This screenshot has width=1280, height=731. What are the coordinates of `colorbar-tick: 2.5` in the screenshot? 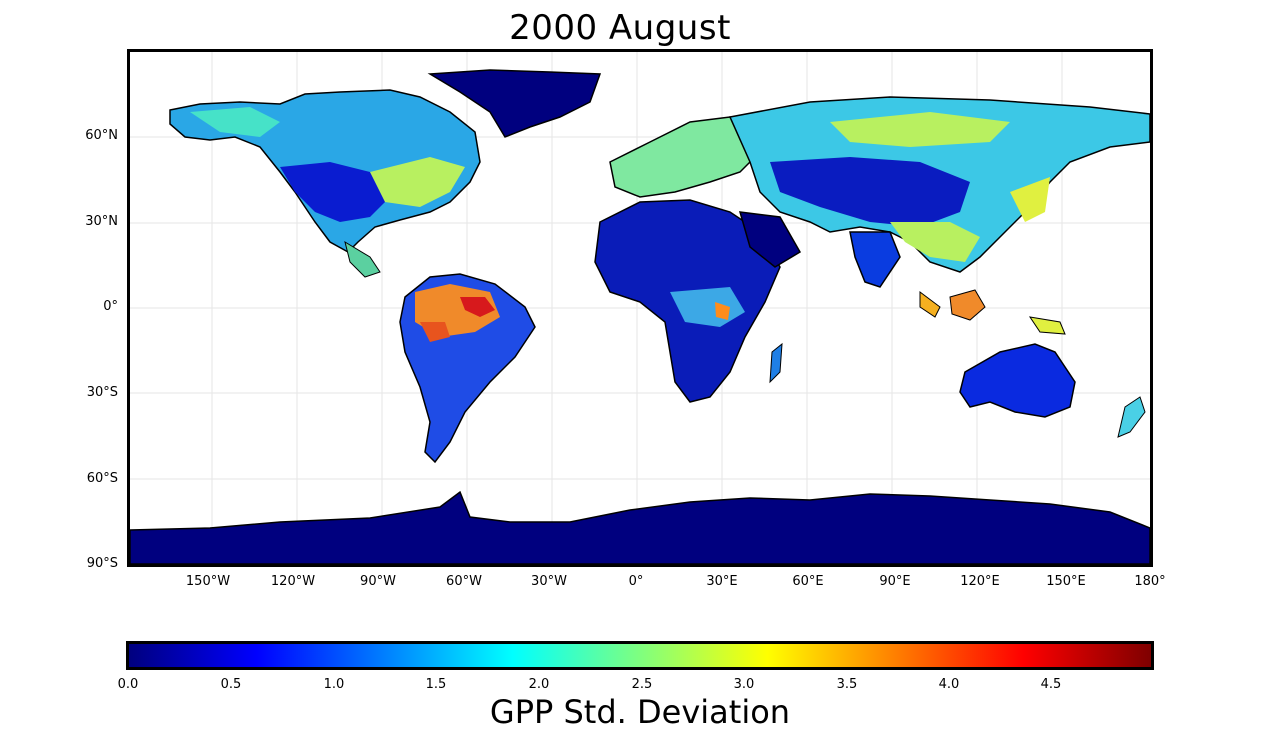 It's located at (642, 684).